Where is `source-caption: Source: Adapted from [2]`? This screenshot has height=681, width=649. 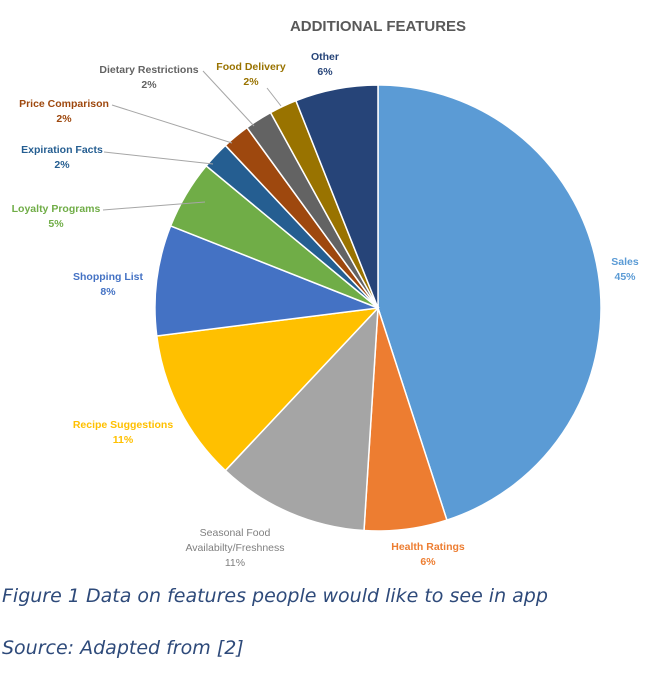
source-caption: Source: Adapted from [2] is located at coordinates (123, 648).